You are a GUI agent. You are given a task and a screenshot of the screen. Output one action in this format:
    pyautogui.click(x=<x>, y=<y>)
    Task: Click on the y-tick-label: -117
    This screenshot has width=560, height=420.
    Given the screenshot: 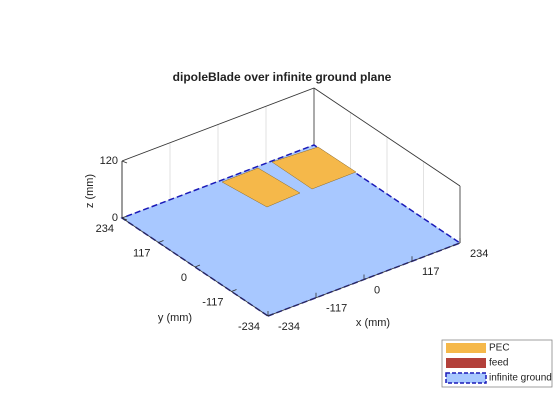 What is the action you would take?
    pyautogui.click(x=212, y=302)
    